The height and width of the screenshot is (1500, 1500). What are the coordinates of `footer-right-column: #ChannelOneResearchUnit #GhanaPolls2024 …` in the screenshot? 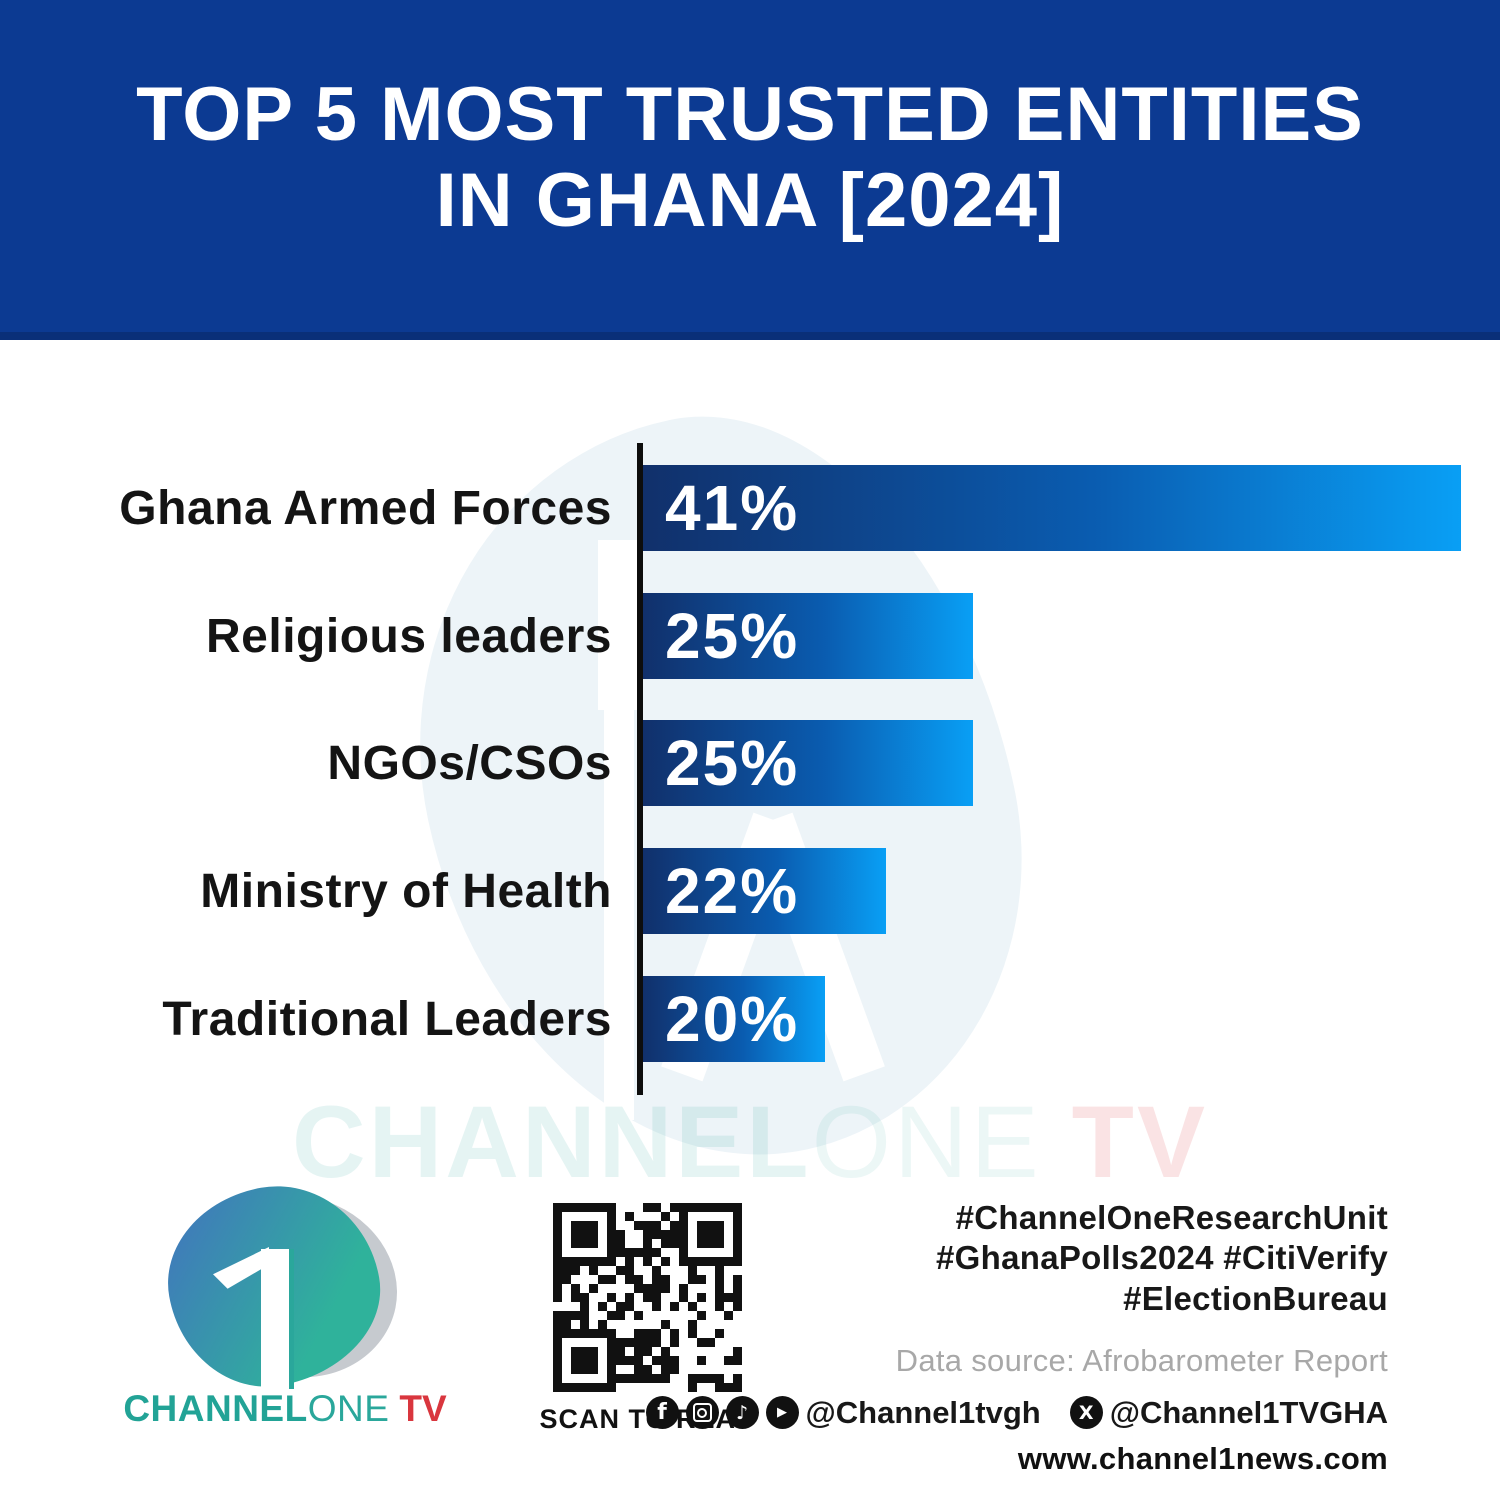 It's located at (1016, 1337).